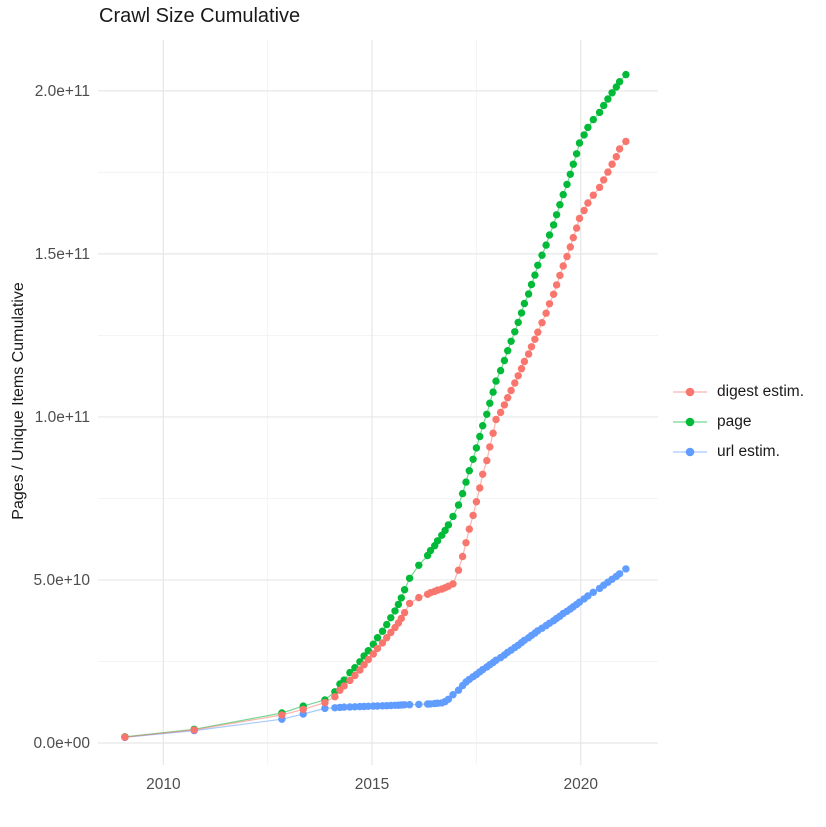 The image size is (826, 827). I want to click on y-tick-label: 1.5e+11, so click(62, 254).